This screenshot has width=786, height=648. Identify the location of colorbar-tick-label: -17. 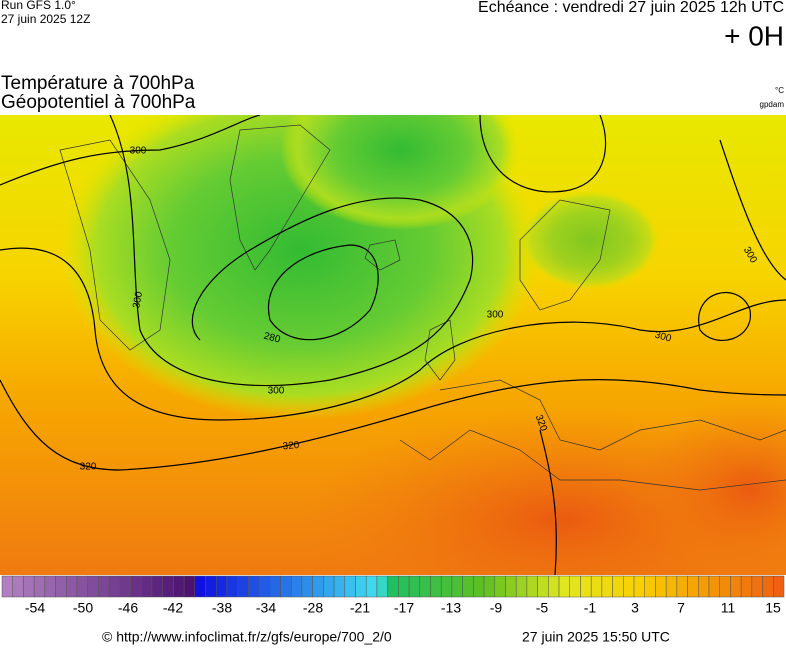
(404, 608).